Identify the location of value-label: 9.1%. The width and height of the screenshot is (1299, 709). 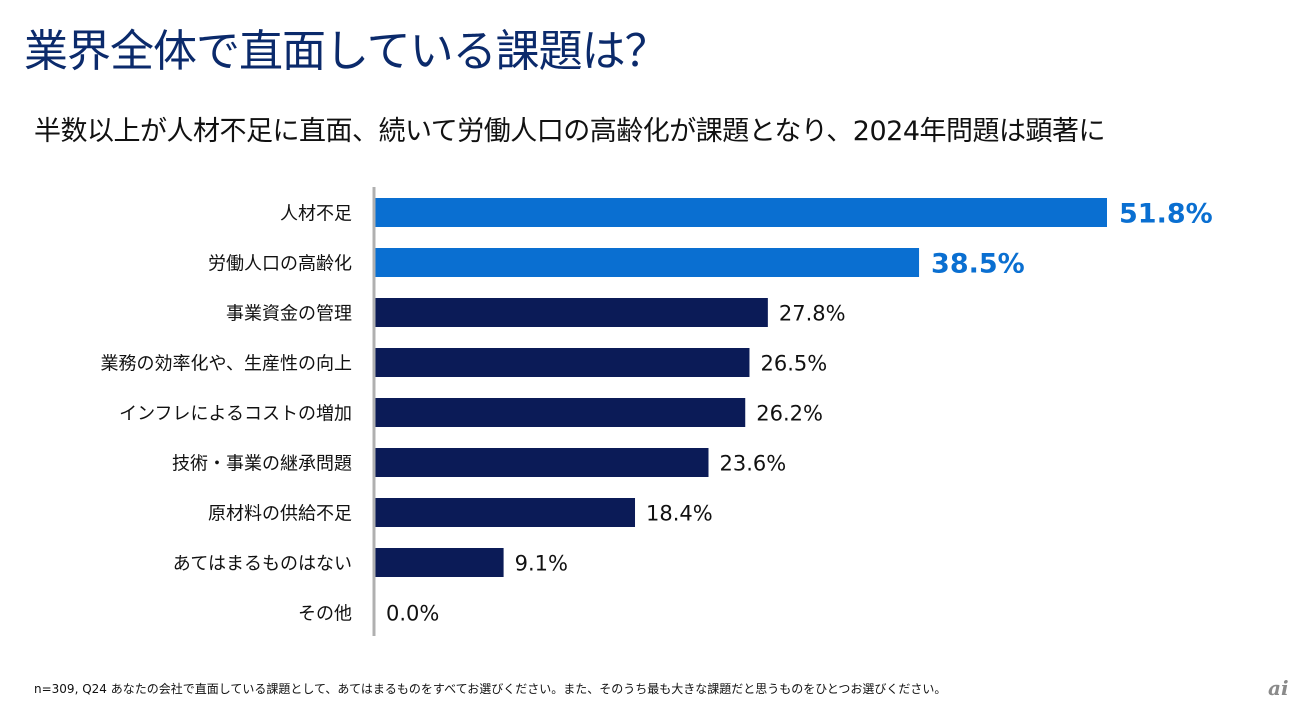
(541, 564).